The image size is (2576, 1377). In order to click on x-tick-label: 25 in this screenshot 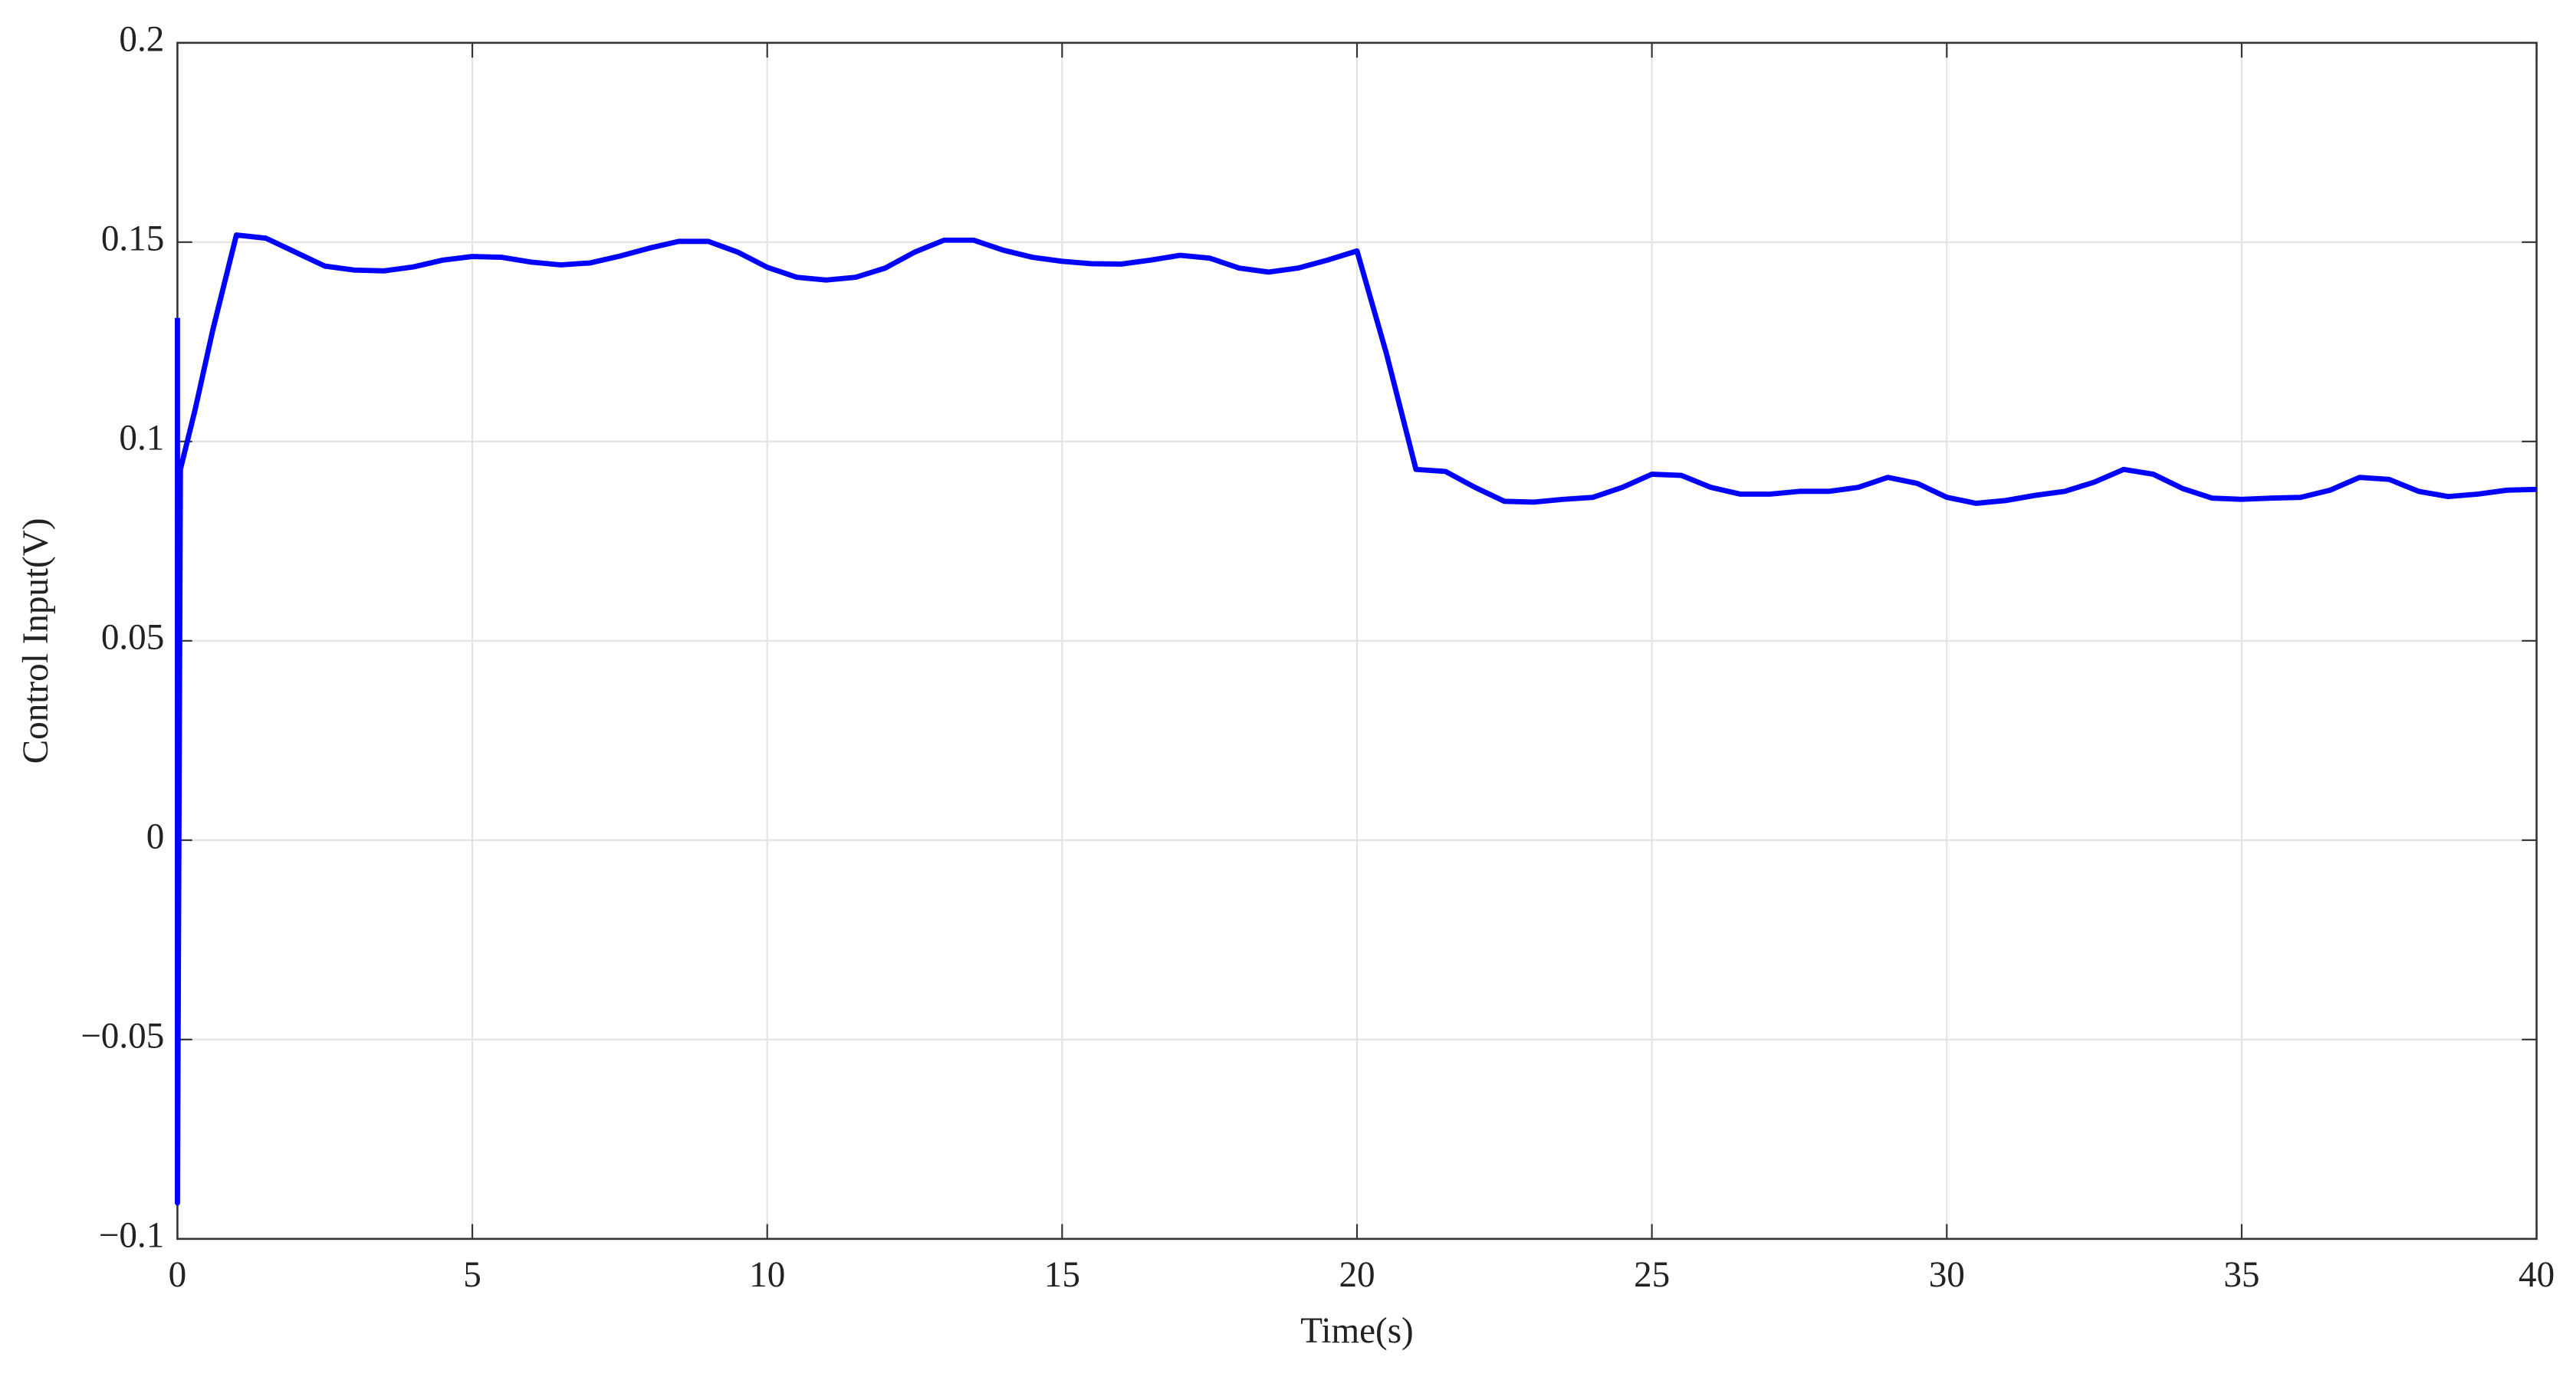, I will do `click(1652, 1275)`.